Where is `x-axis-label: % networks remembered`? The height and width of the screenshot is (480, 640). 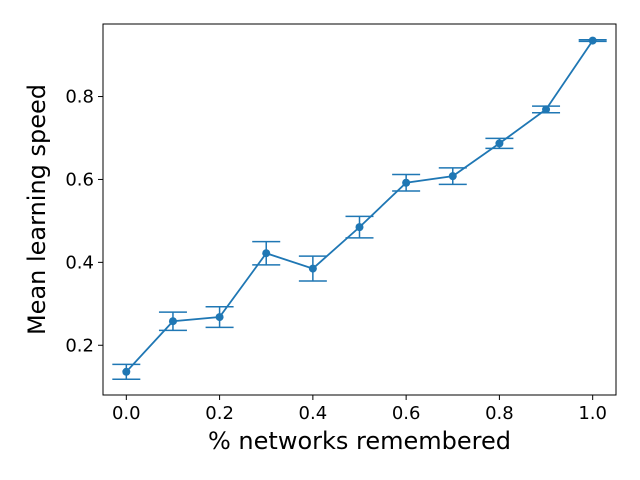 x-axis-label: % networks remembered is located at coordinates (359, 441).